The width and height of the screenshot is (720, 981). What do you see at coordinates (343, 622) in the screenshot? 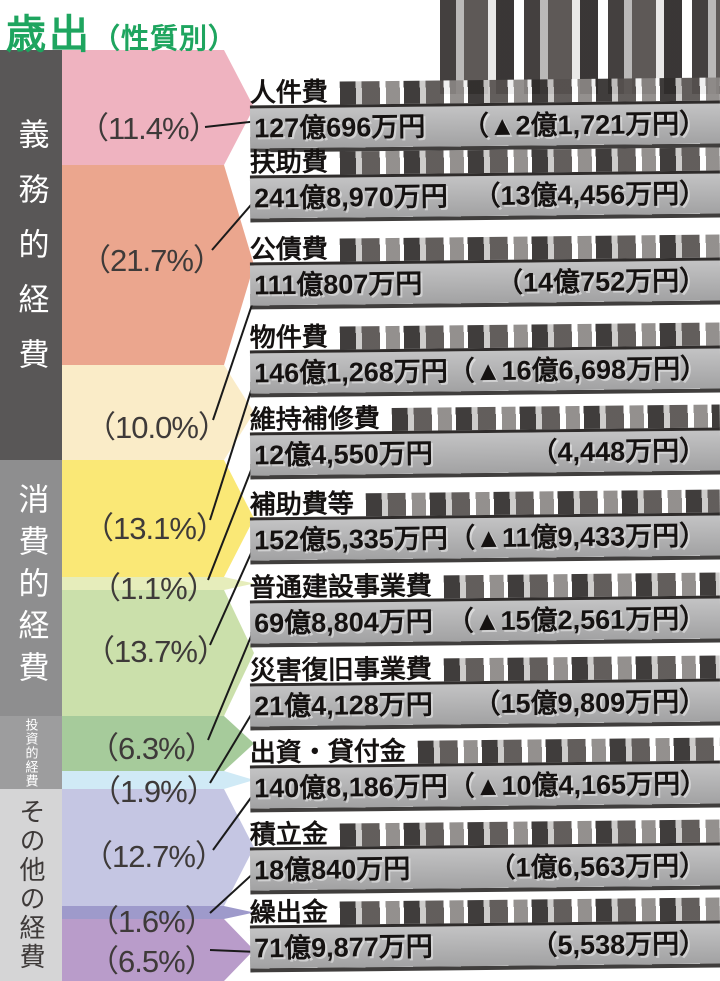
I see `item-amount: 69億8,804万円` at bounding box center [343, 622].